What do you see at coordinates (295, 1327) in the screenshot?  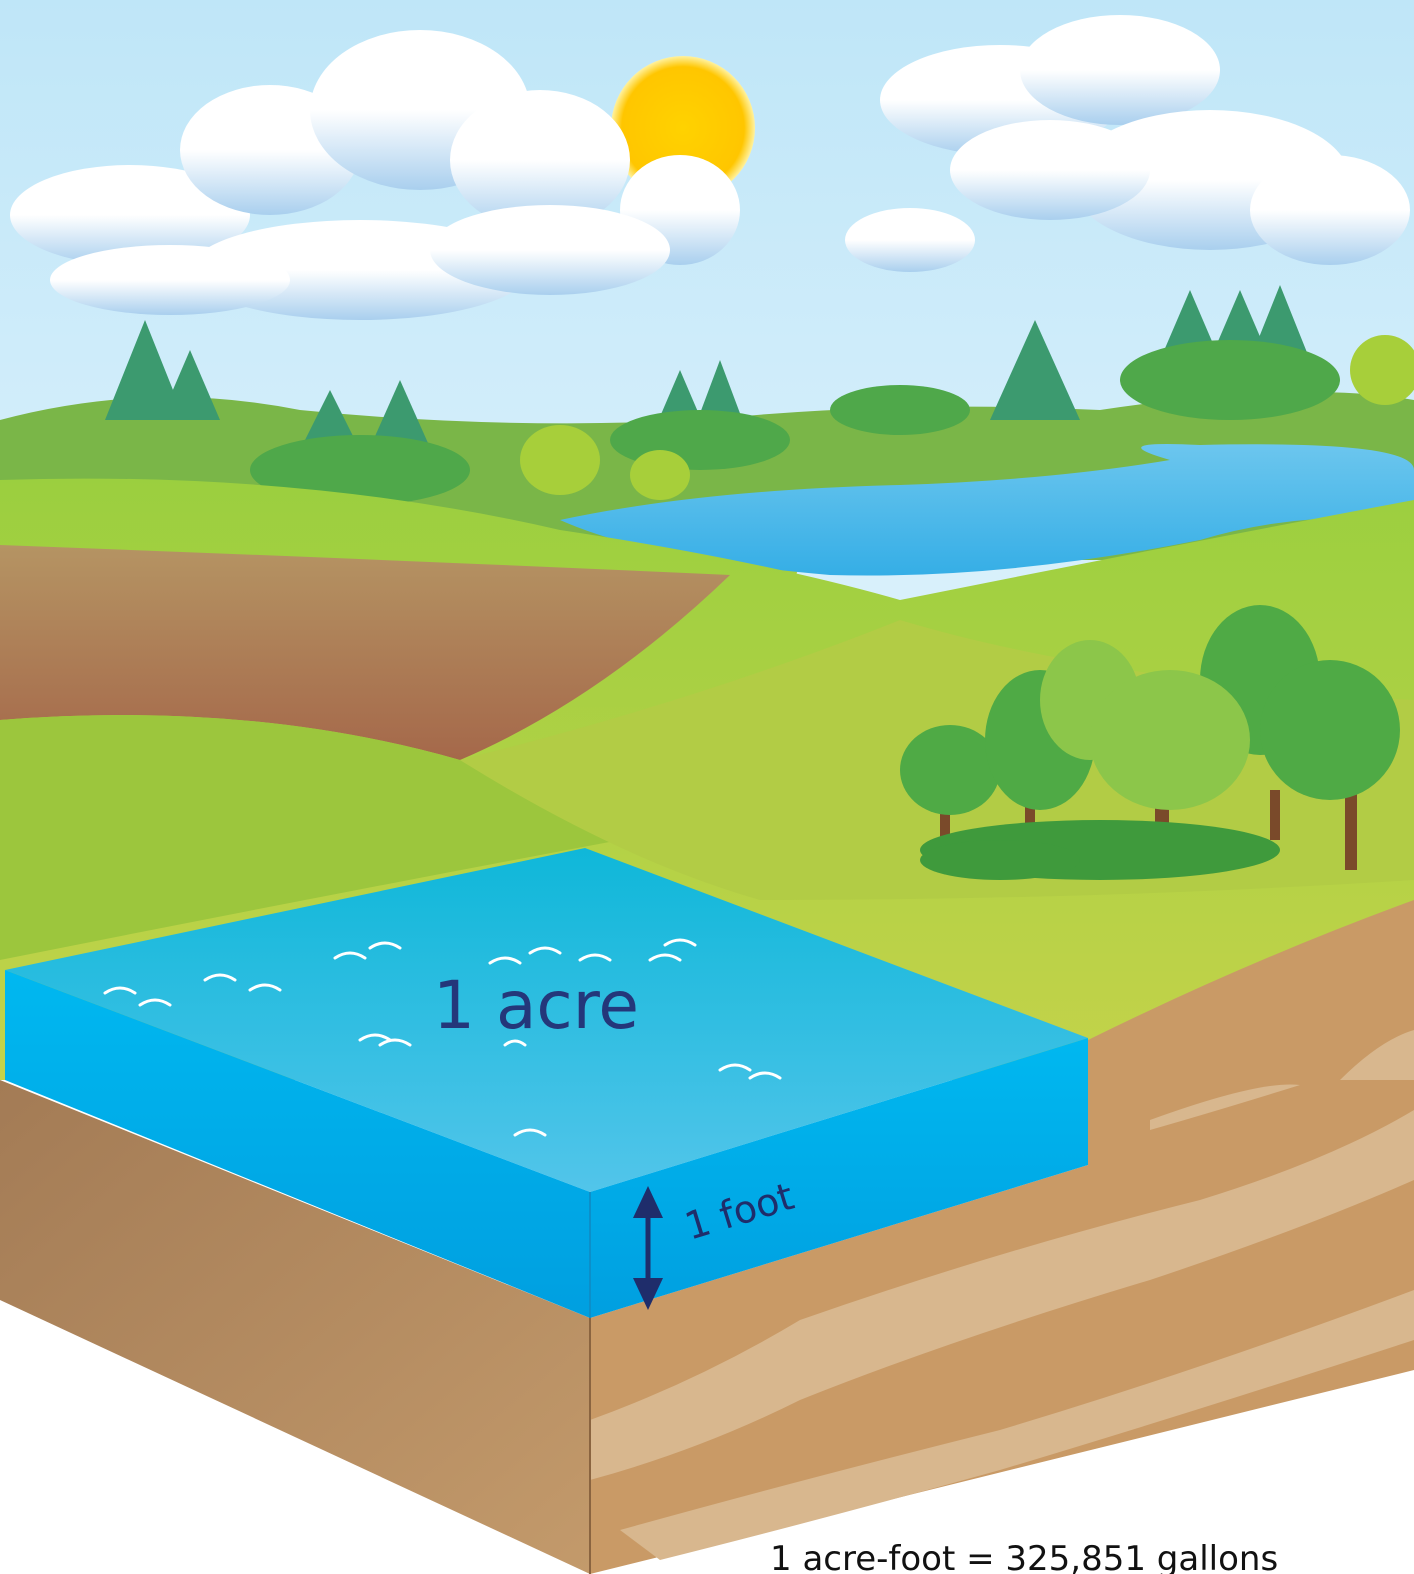 I see `soil-front` at bounding box center [295, 1327].